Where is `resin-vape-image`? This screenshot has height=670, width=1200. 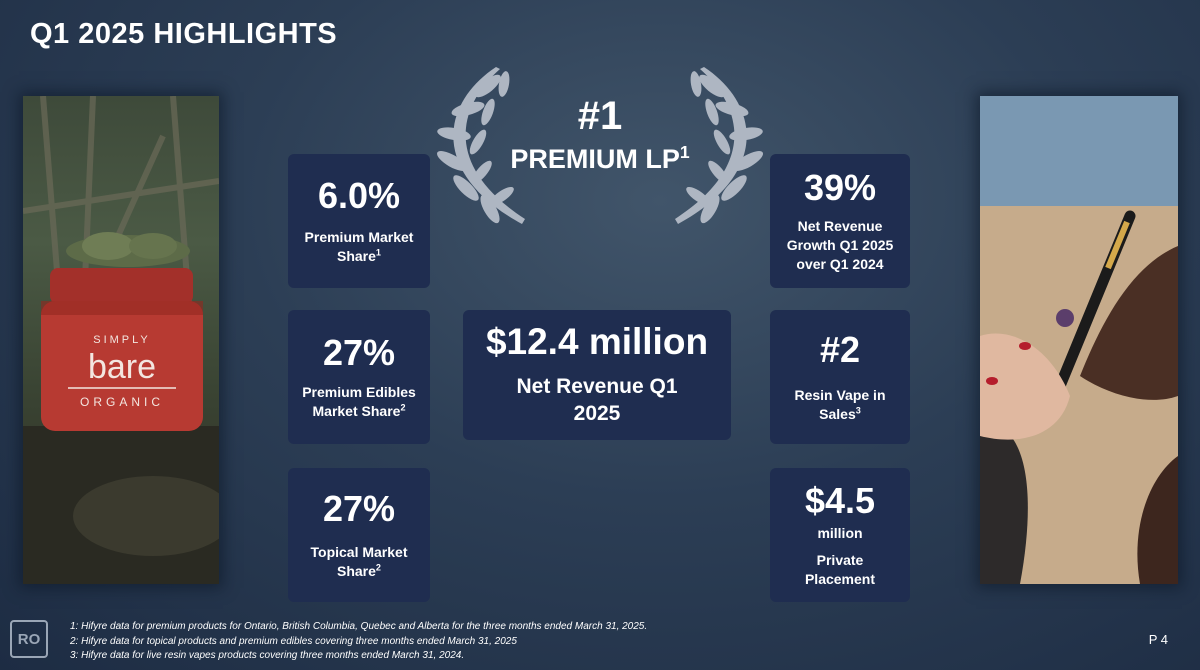
resin-vape-image is located at coordinates (1079, 340).